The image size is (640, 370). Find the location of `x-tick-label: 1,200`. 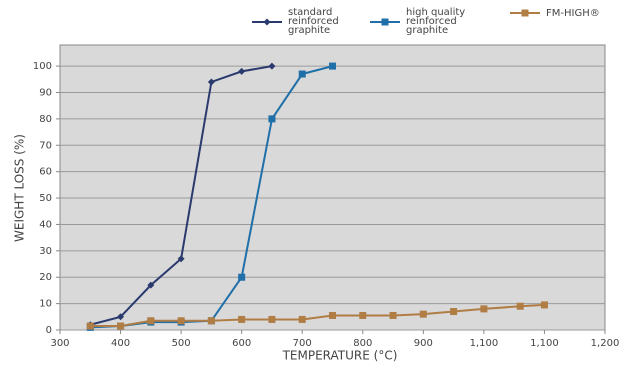

x-tick-label: 1,200 is located at coordinates (605, 343).